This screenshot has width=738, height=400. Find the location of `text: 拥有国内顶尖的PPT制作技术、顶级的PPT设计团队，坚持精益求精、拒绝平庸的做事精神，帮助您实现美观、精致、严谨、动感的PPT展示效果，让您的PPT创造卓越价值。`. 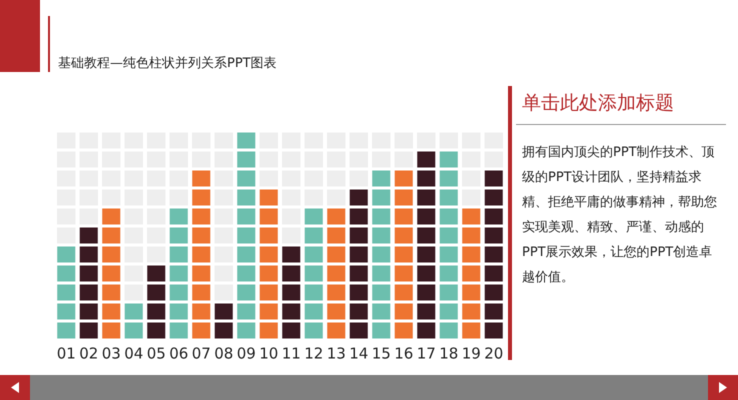

text: 拥有国内顶尖的PPT制作技术、顶级的PPT设计团队，坚持精益求精、拒绝平庸的做事精神，帮助您实现美观、精致、严谨、动感的PPT展示效果，让您的PPT创造卓越价值。 is located at coordinates (620, 215).